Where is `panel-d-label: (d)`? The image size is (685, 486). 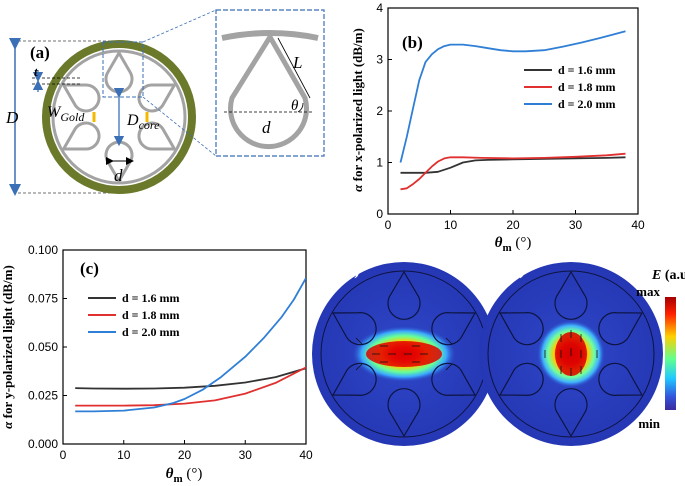 panel-d-label: (d) is located at coordinates (350, 270).